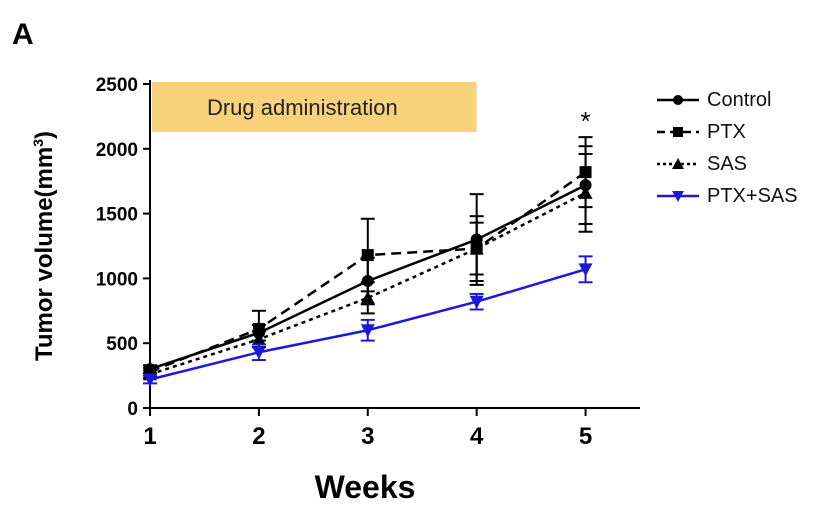 The image size is (839, 526). I want to click on legend-label-sas: SAS, so click(727, 163).